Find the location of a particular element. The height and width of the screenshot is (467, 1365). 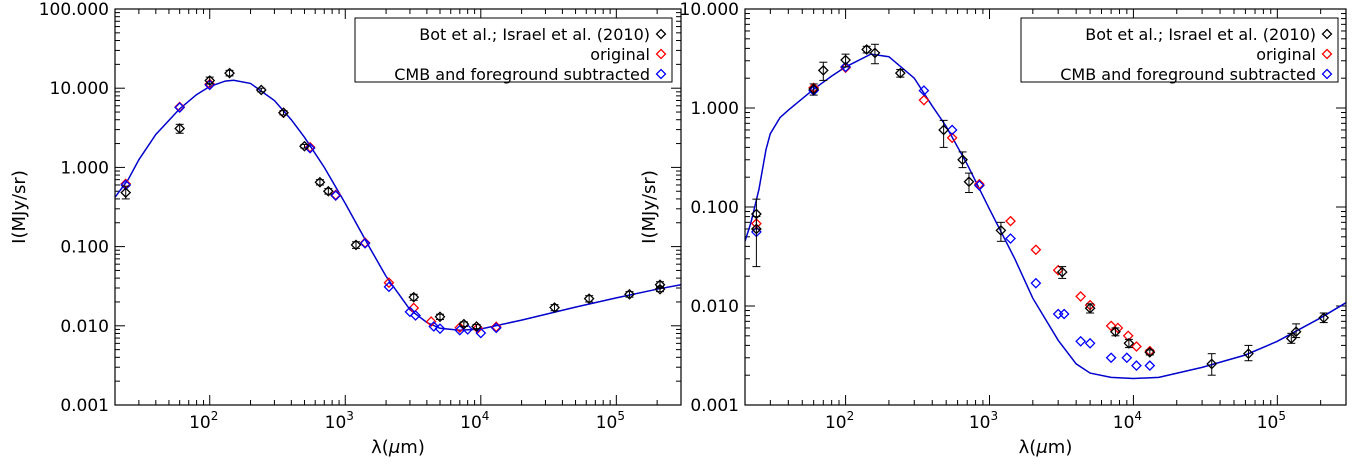

x-tick-label: 10⁵ is located at coordinates (610, 421).